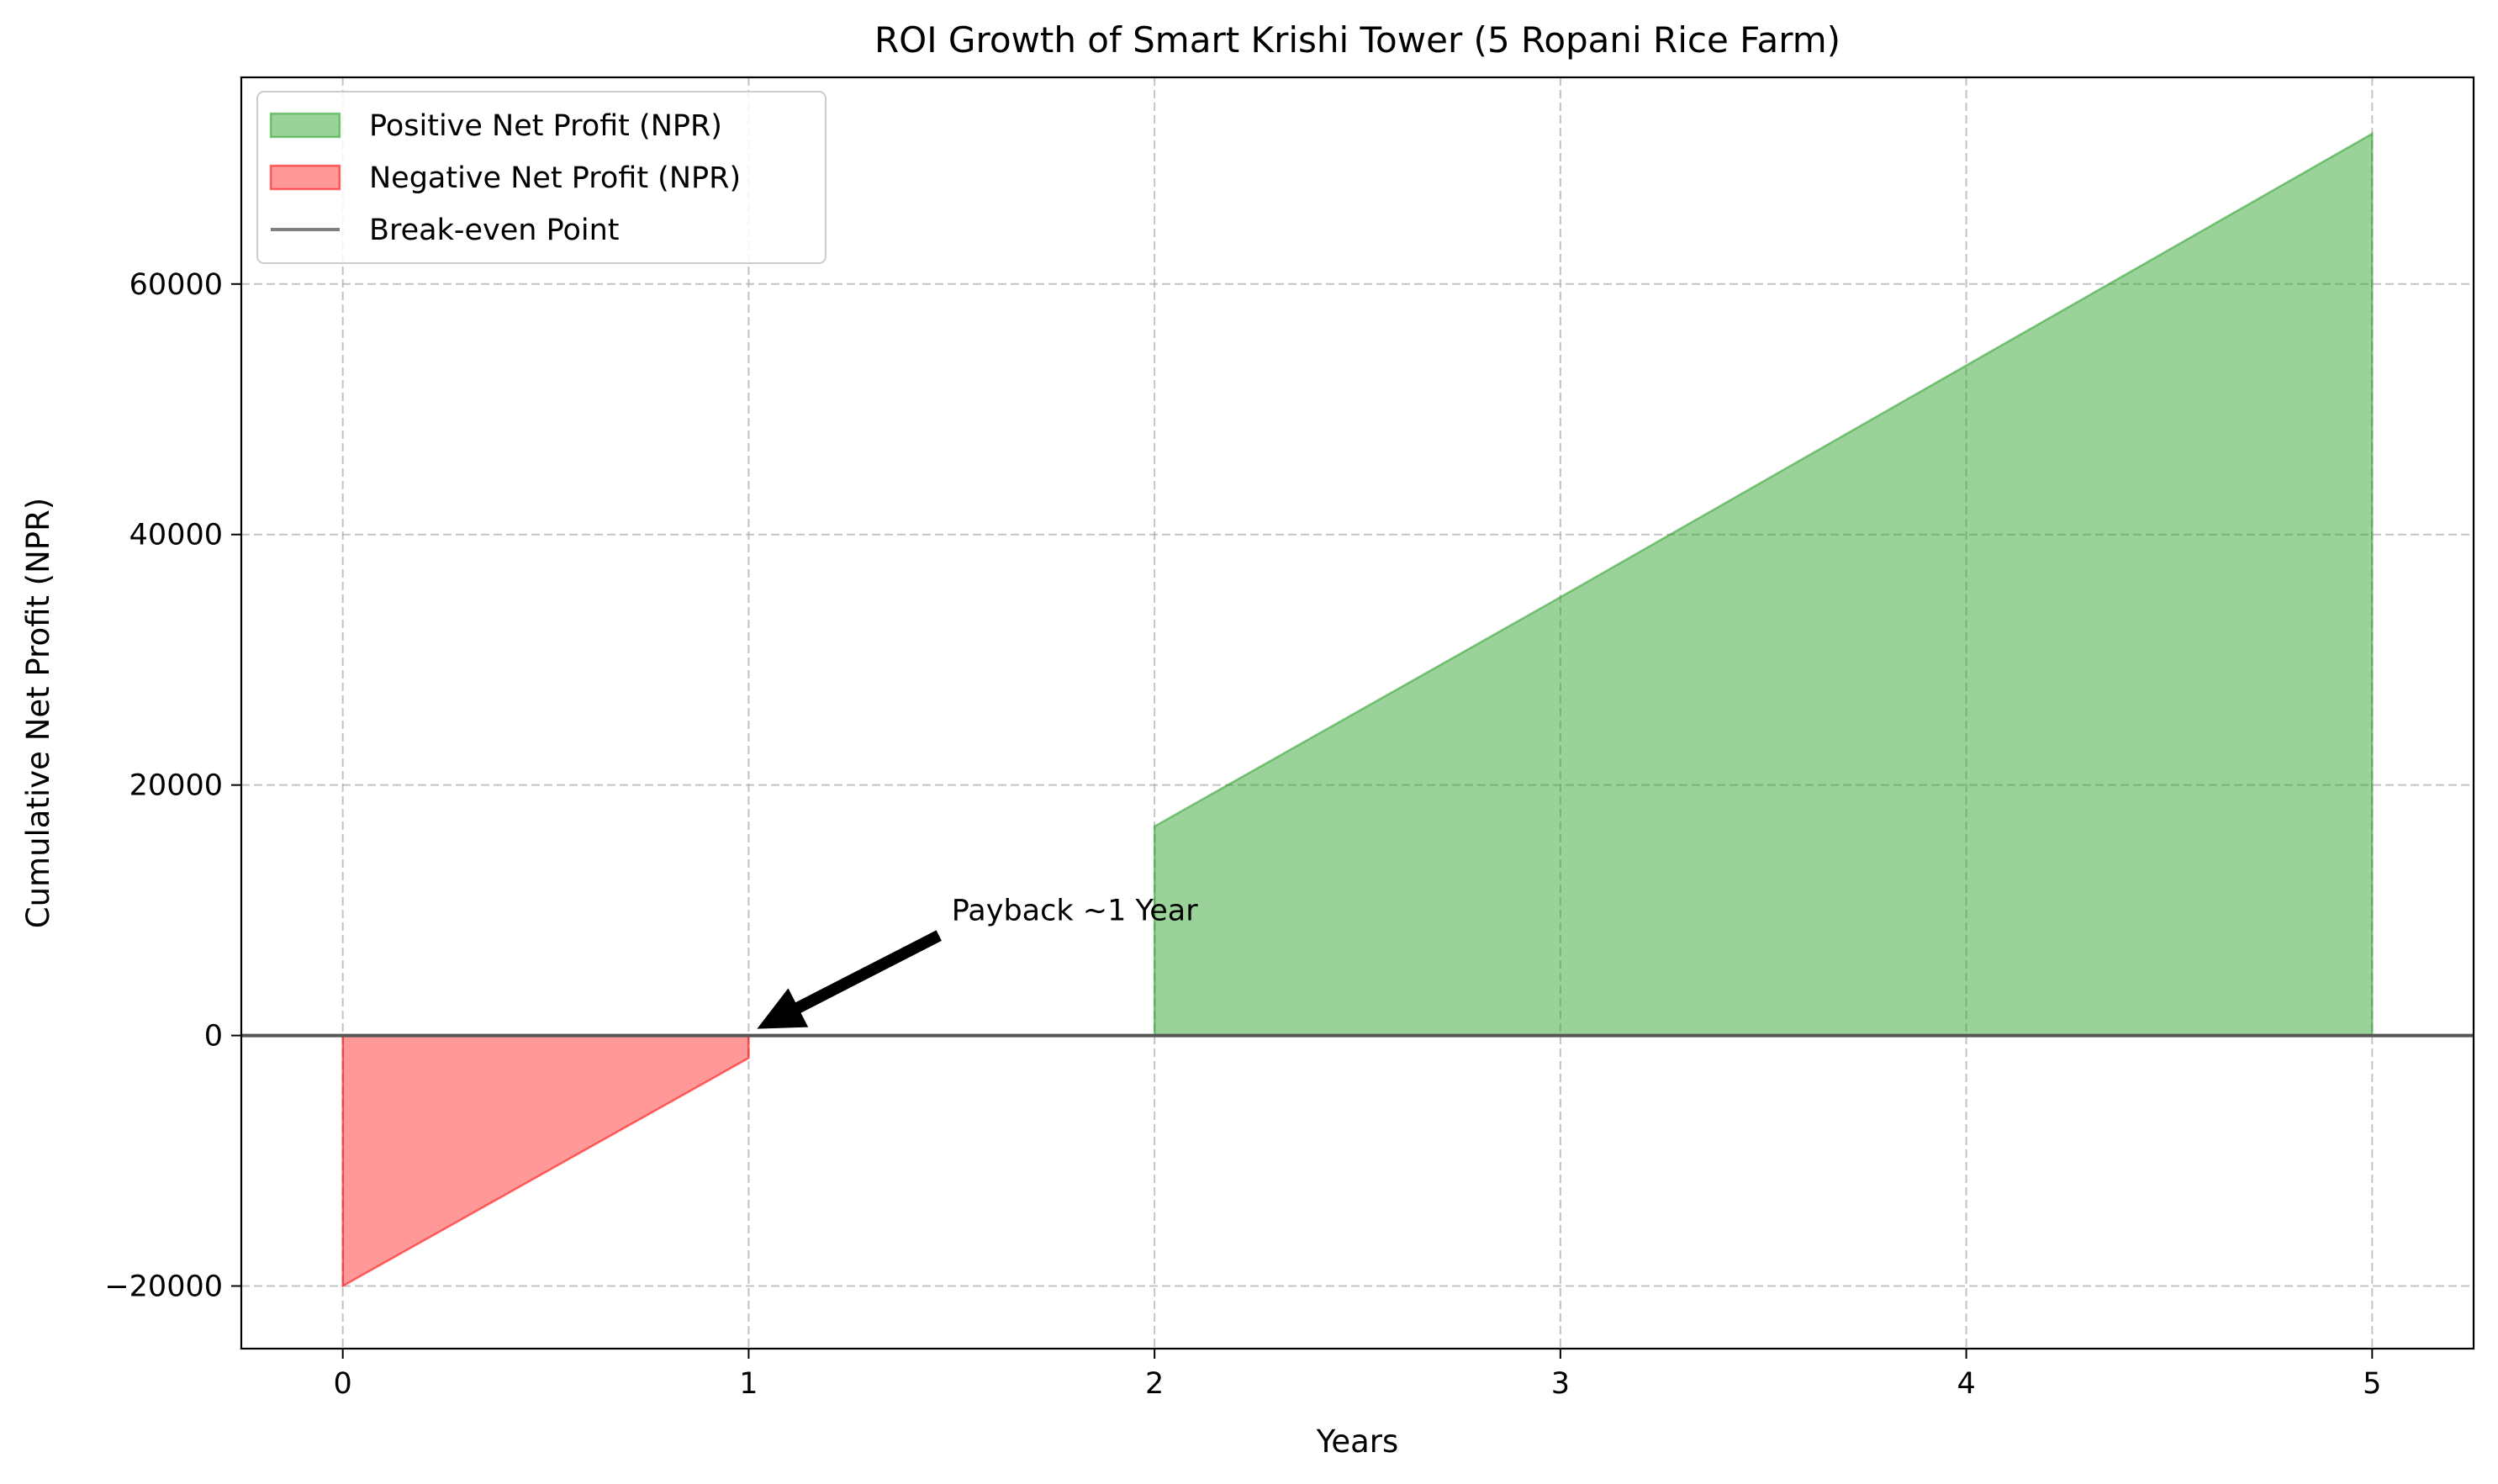 This screenshot has height=1484, width=2498. I want to click on x-axis-label: Years, so click(1357, 1441).